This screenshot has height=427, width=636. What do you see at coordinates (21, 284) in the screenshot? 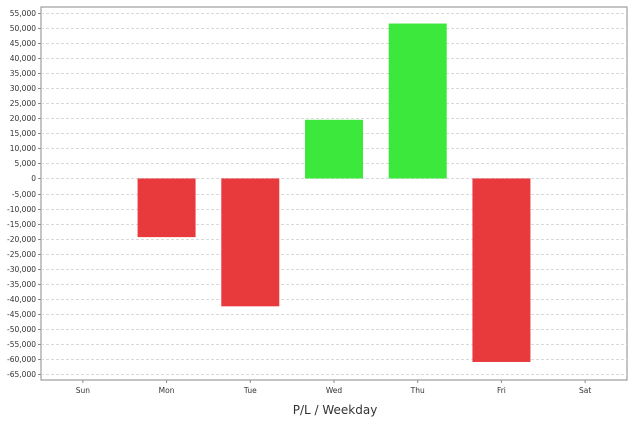
I see `y-tick-label: -35,000` at bounding box center [21, 284].